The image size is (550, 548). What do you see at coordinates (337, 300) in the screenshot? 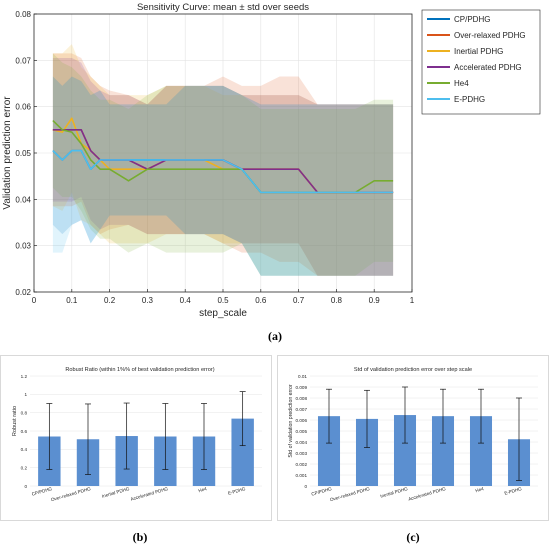
I see `x-tick-label: 0.8` at bounding box center [337, 300].